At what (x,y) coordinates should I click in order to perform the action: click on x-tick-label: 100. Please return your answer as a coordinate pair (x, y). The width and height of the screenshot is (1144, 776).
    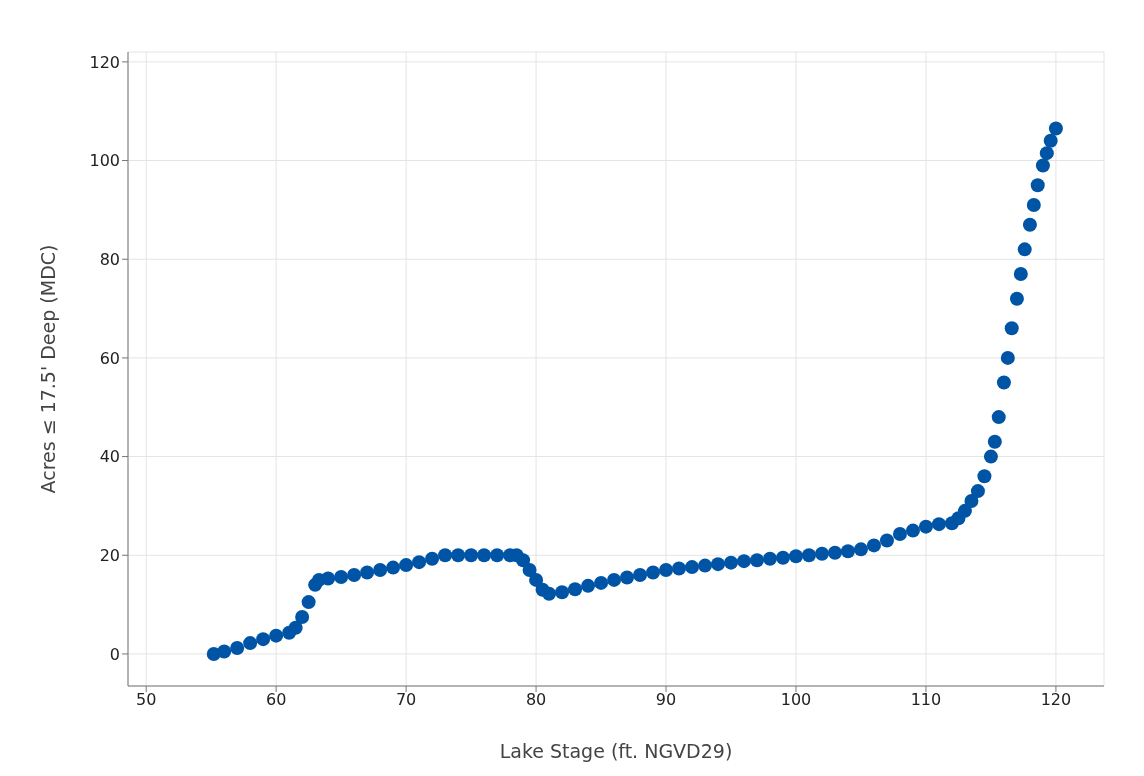
    Looking at the image, I should click on (796, 700).